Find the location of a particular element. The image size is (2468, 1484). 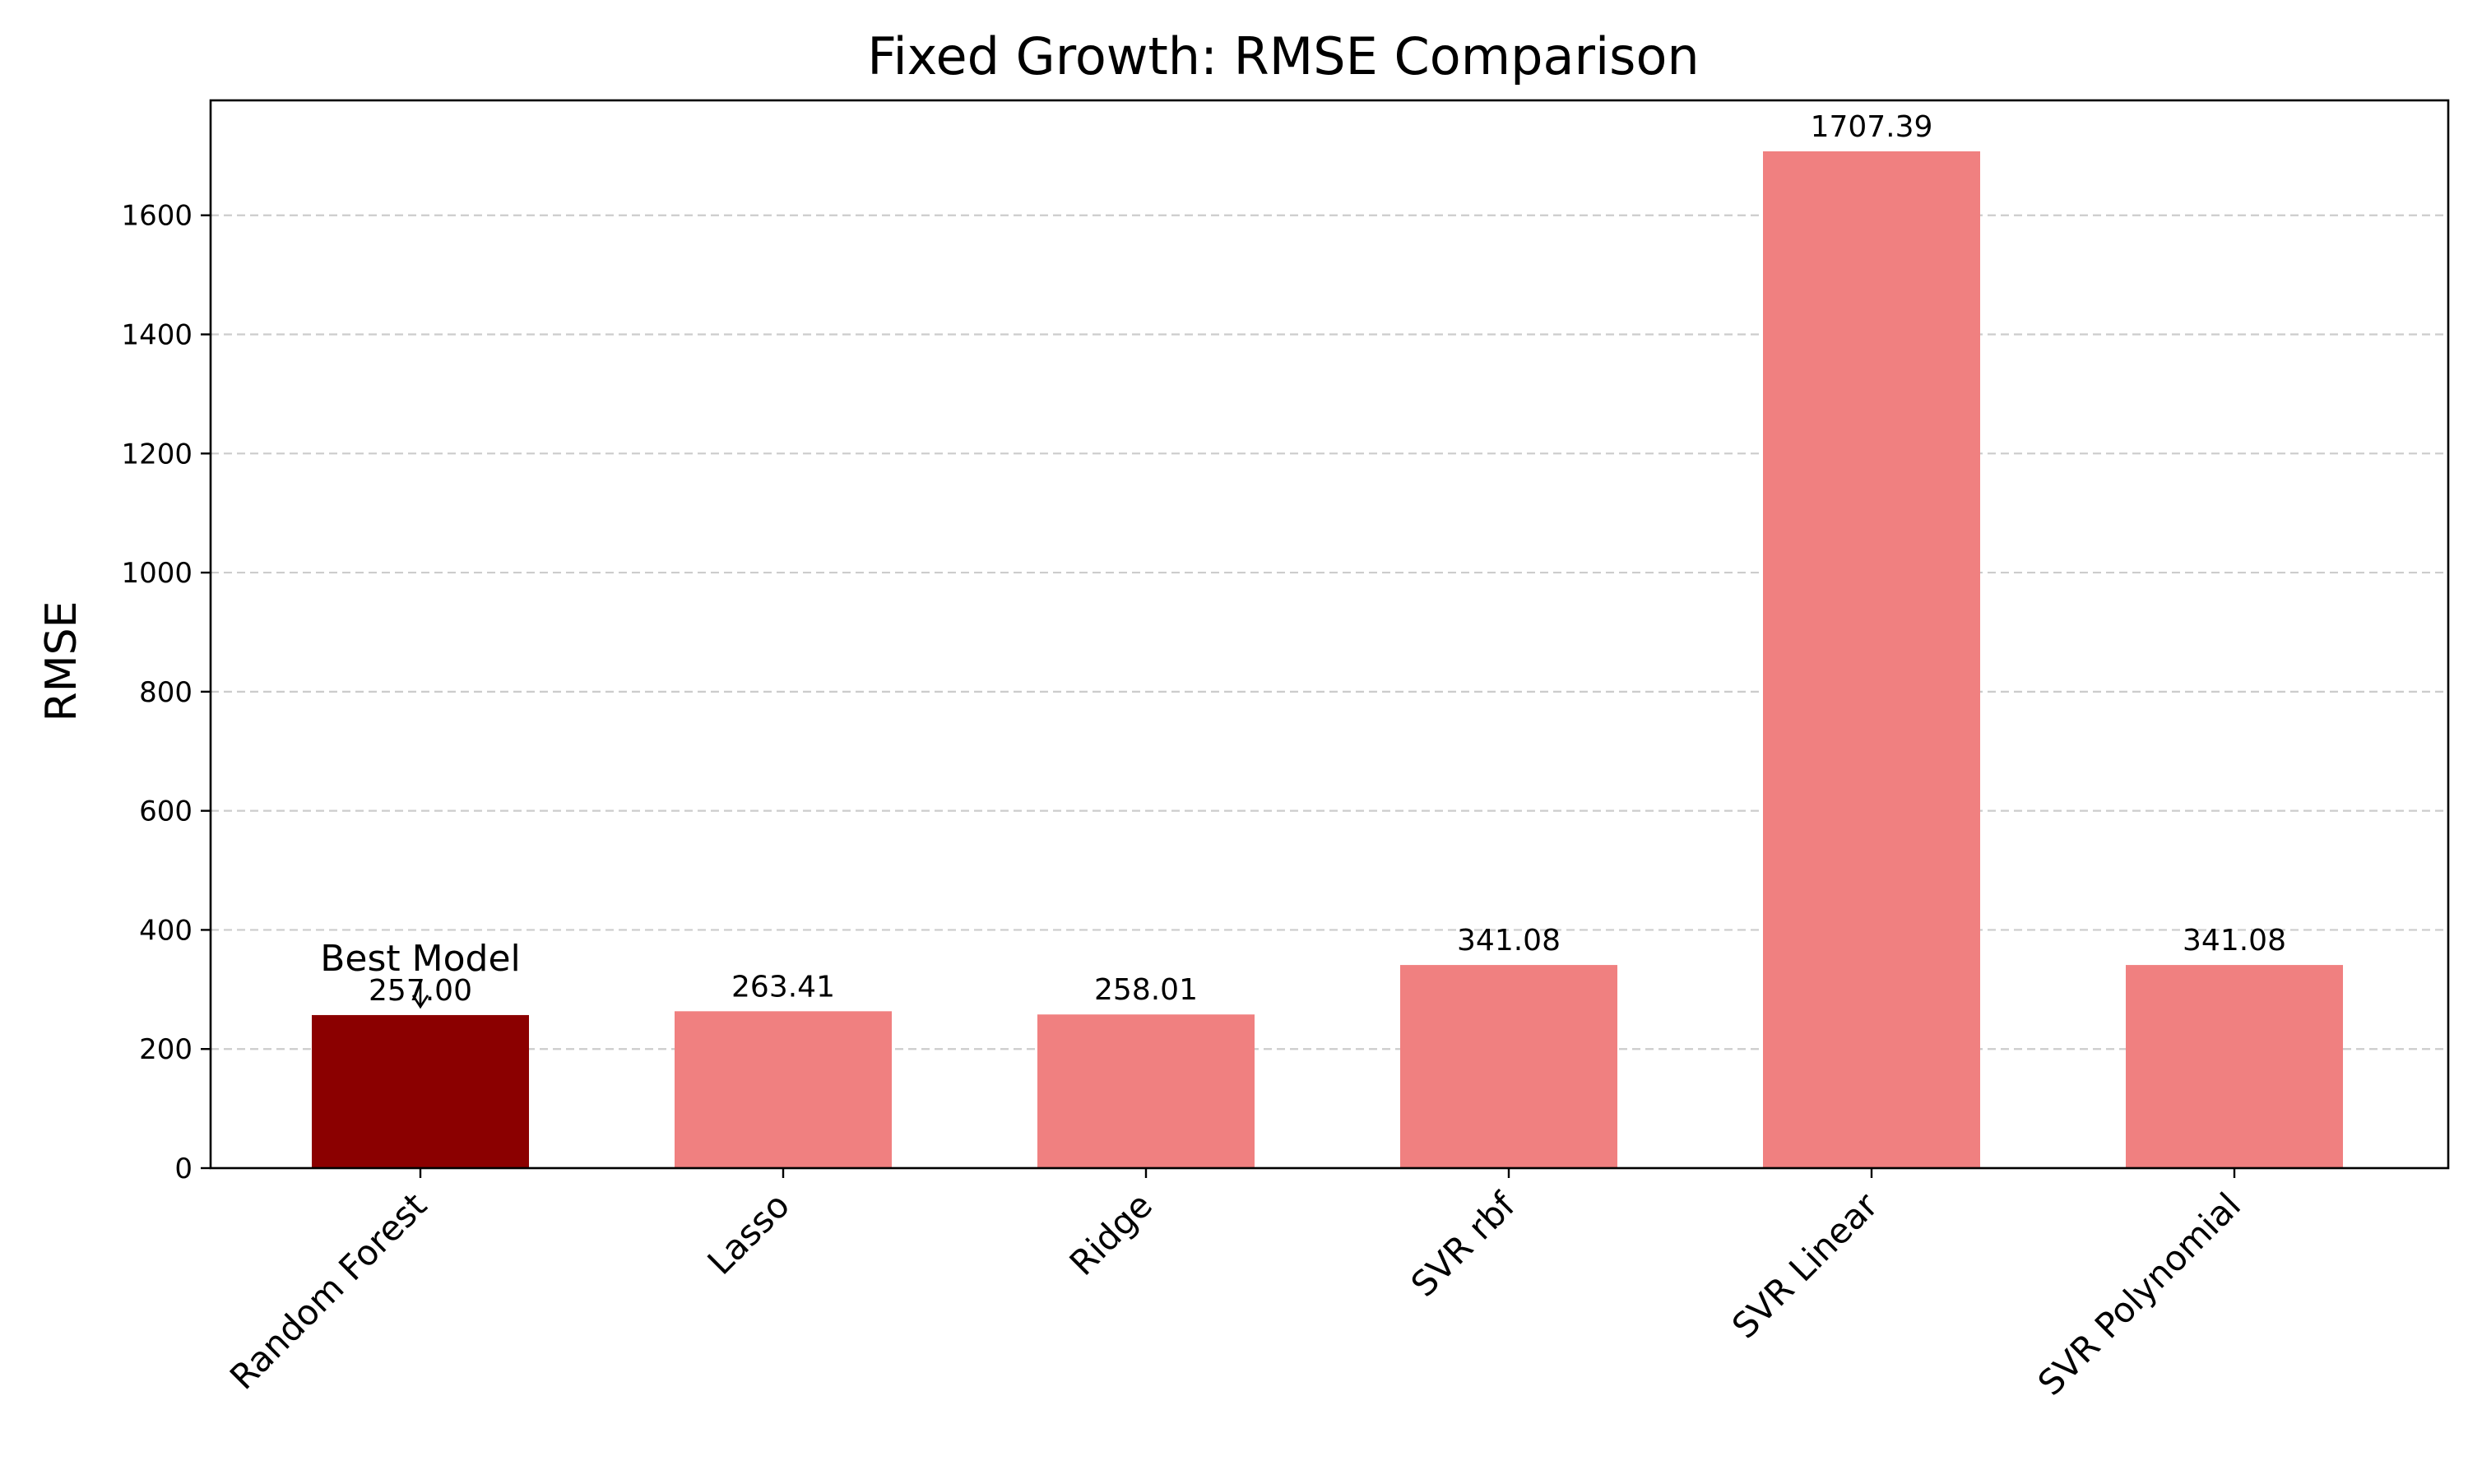

annotation: Best Model is located at coordinates (420, 974).